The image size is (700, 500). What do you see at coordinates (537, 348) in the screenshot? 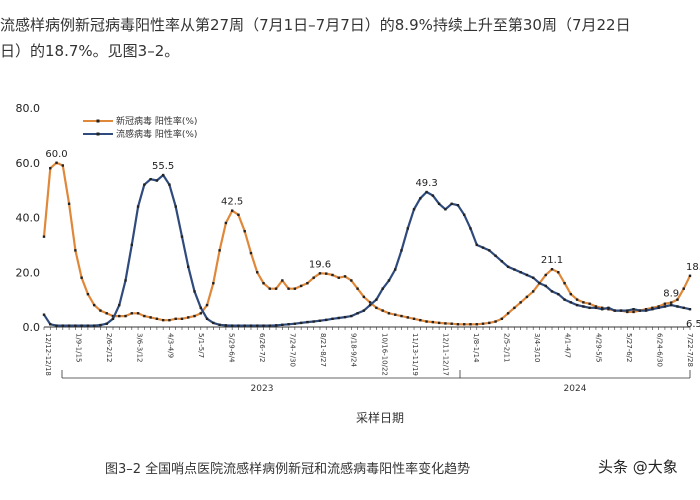
I see `x-tick-label: 3/4-3/10` at bounding box center [537, 348].